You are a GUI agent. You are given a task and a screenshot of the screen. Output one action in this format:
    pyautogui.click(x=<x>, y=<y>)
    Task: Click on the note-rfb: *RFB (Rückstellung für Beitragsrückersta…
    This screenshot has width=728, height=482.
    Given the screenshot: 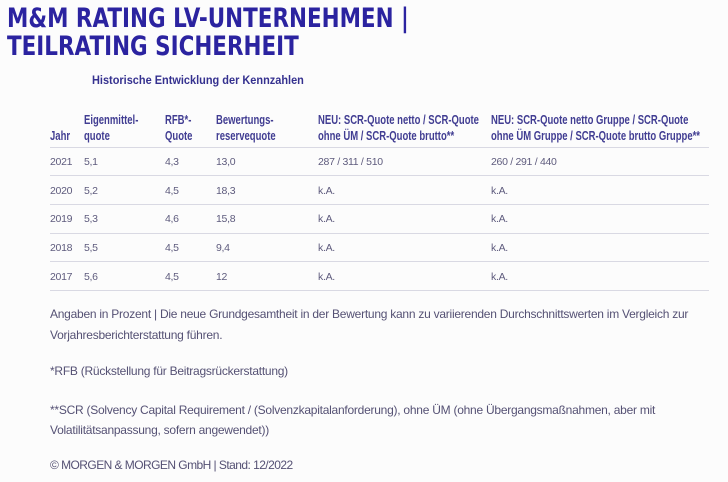 What is the action you would take?
    pyautogui.click(x=169, y=371)
    